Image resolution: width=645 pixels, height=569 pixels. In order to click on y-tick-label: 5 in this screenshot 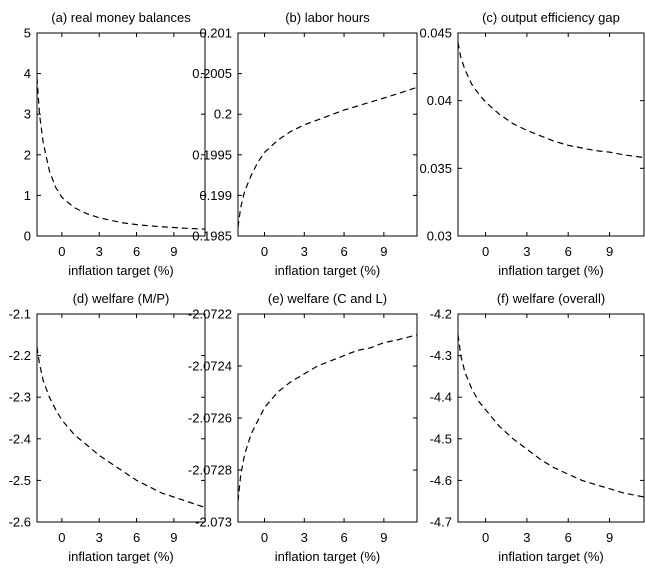, I will do `click(27, 33)`.